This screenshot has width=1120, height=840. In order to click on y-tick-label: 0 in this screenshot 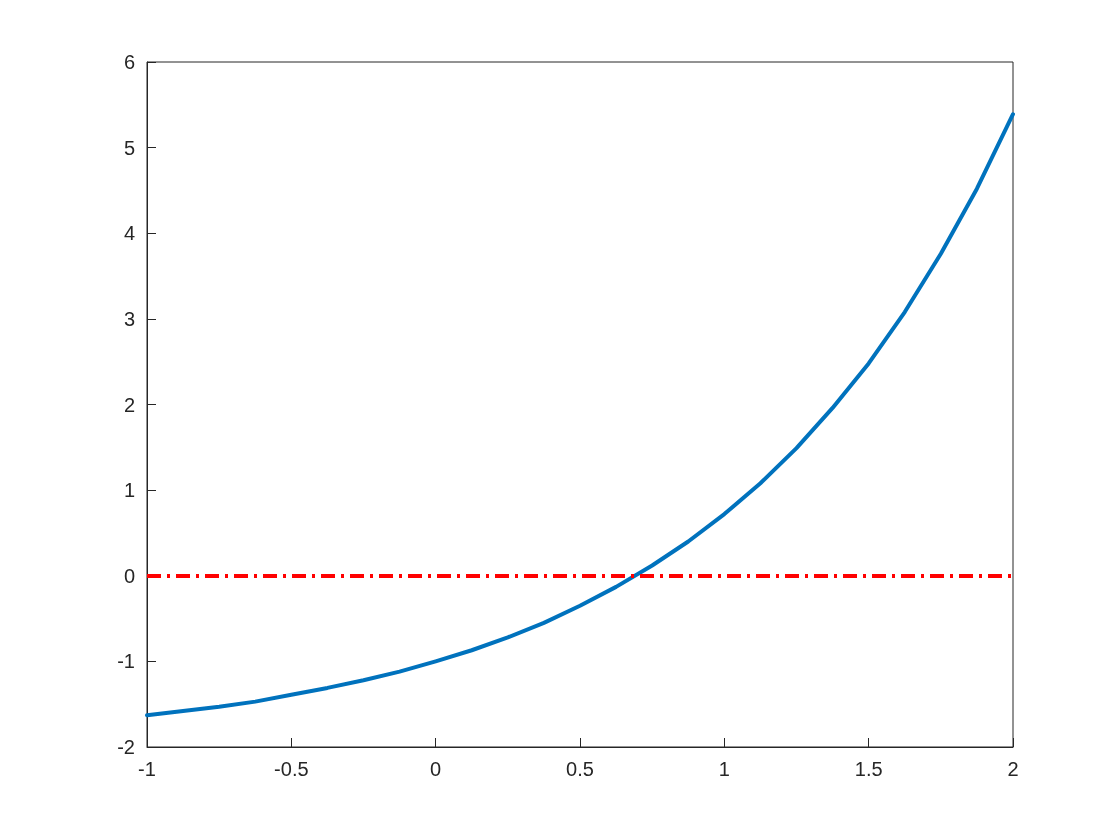, I will do `click(129, 575)`.